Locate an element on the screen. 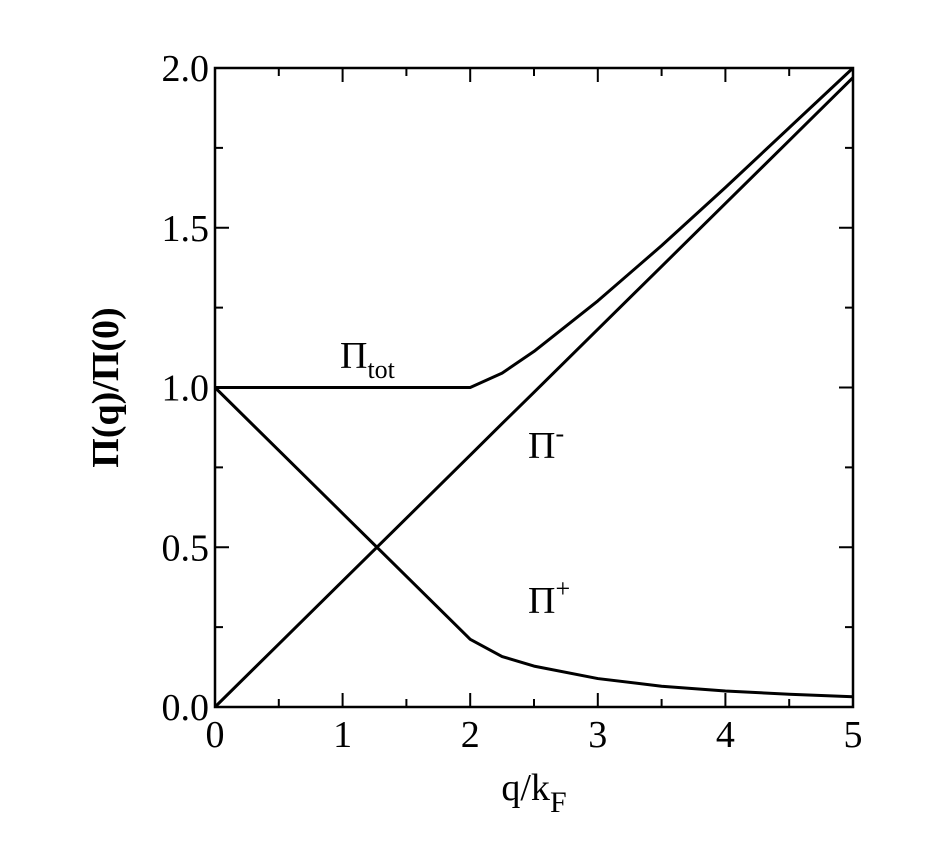 Image resolution: width=939 pixels, height=854 pixels. series-label: Π+ is located at coordinates (549, 598).